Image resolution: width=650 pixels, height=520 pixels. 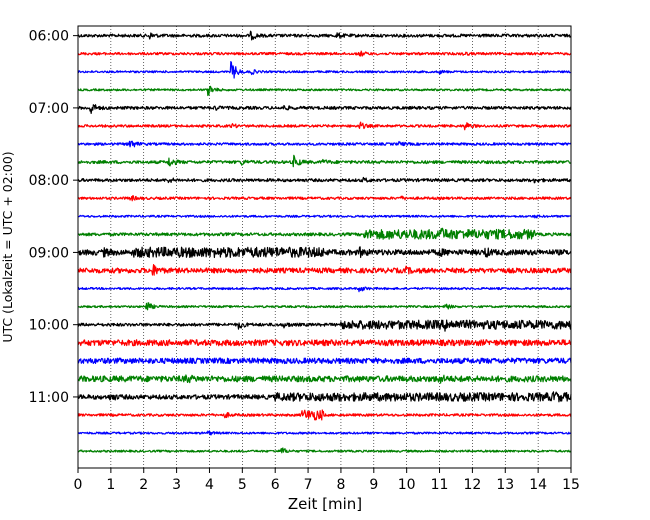 What do you see at coordinates (440, 485) in the screenshot?
I see `x-tick-label: 11` at bounding box center [440, 485].